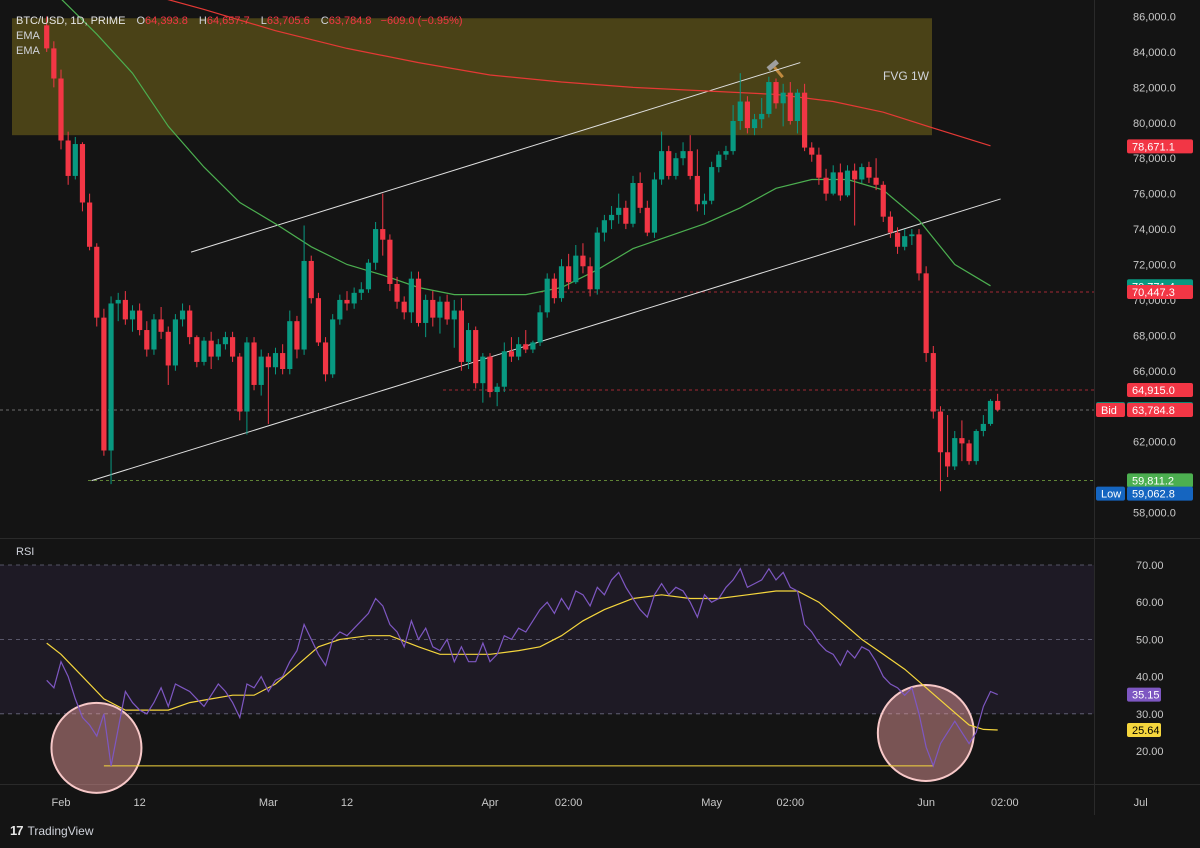 This screenshot has width=1200, height=848. Describe the element at coordinates (28, 36) in the screenshot. I see `indicator-ema-1: EMA` at that location.